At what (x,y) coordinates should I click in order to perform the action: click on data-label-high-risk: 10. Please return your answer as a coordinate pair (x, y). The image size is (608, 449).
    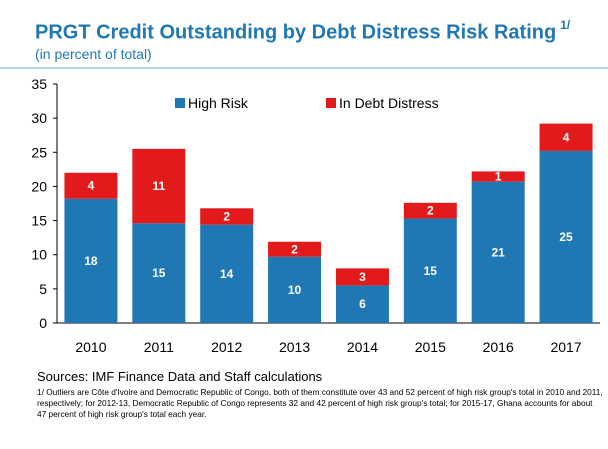
    Looking at the image, I should click on (295, 290).